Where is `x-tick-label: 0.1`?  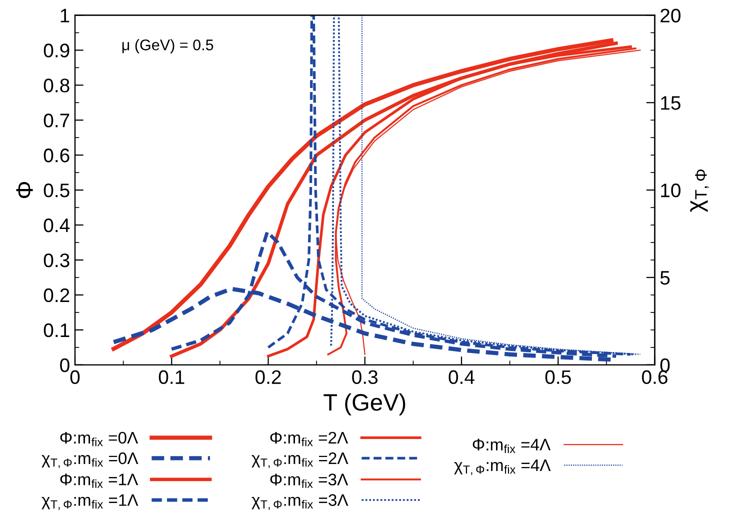 x-tick-label: 0.1 is located at coordinates (171, 377).